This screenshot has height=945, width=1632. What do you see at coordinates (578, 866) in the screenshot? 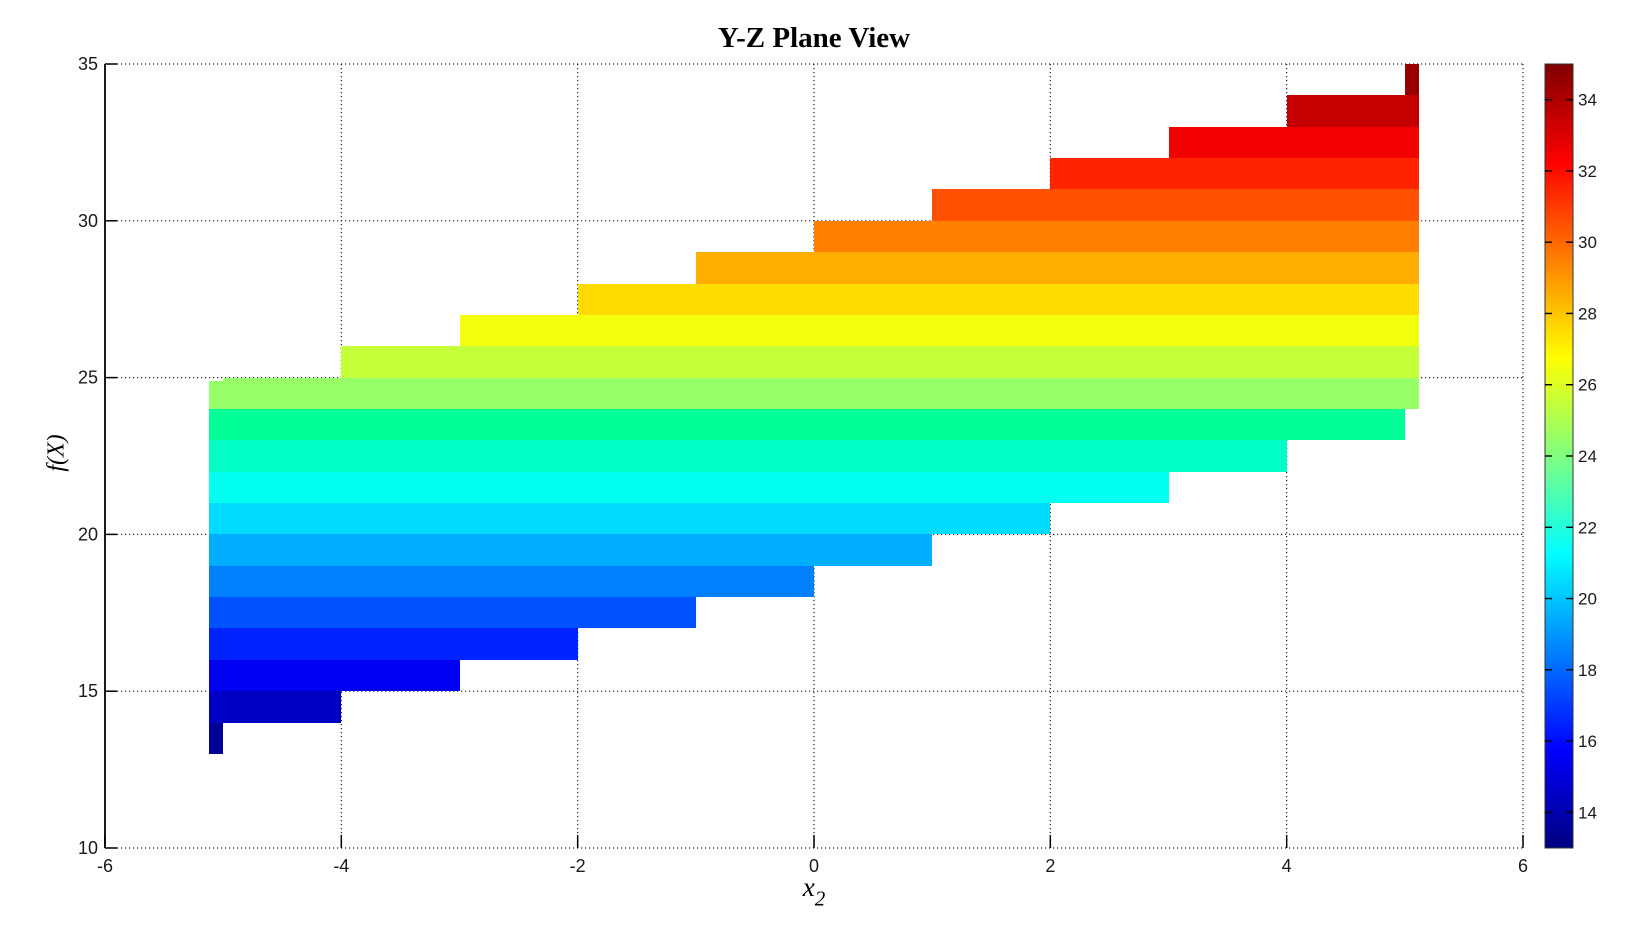
I see `x-tick-label: -2` at bounding box center [578, 866].